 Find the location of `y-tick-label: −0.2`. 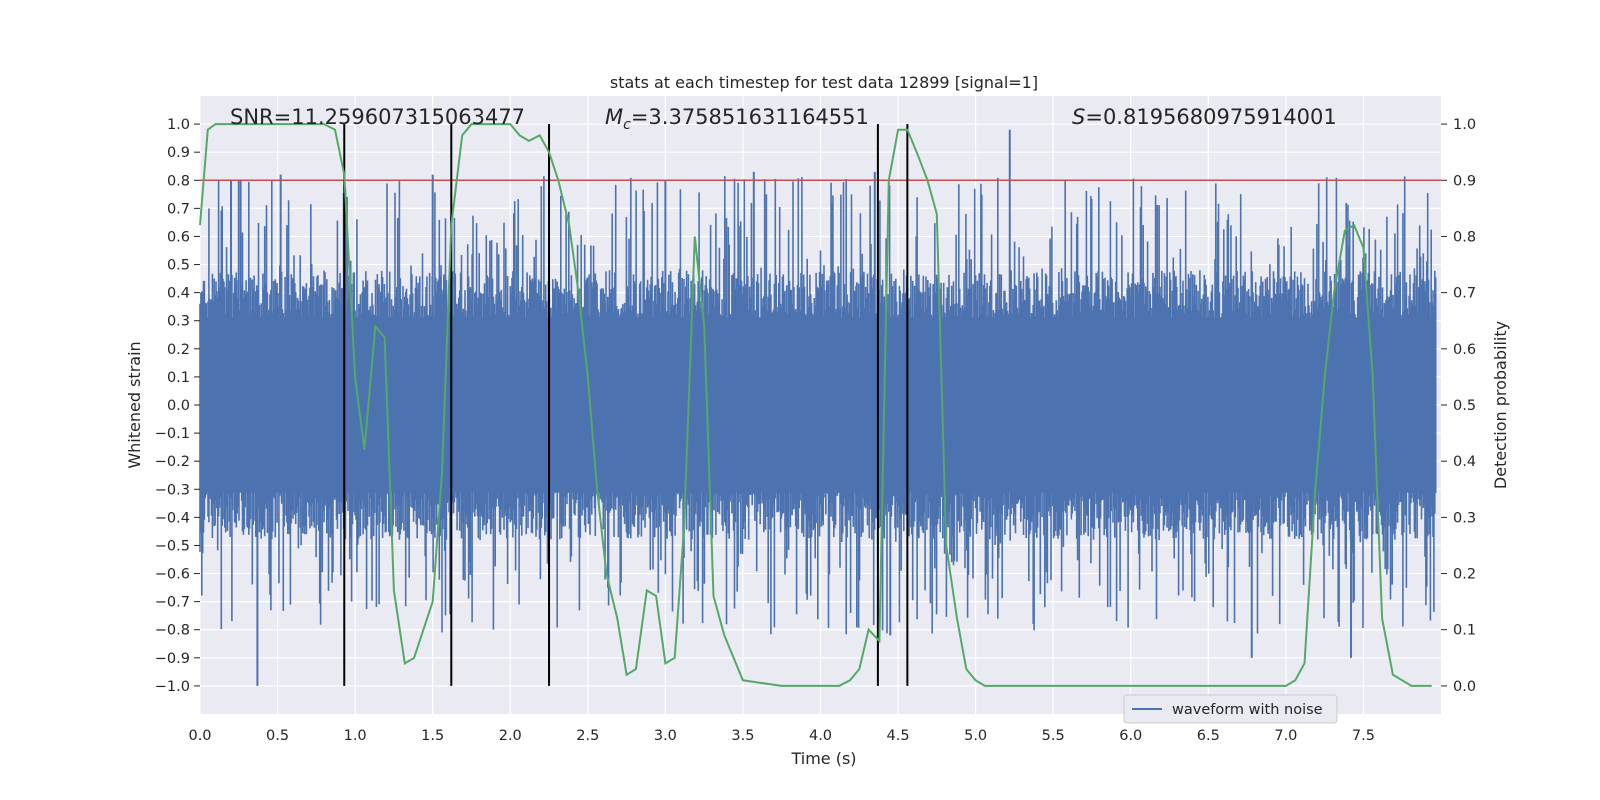

y-tick-label: −0.2 is located at coordinates (172, 462).